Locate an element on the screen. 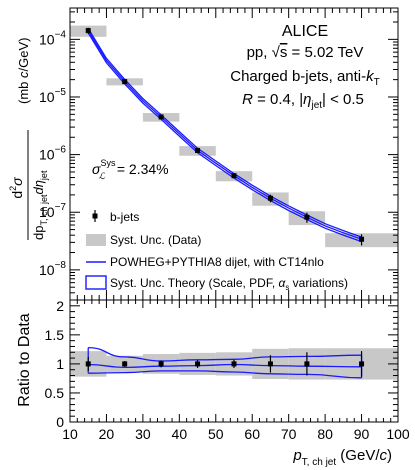 This screenshot has height=470, width=415. ratio-y-tick-label: 1.5 is located at coordinates (55, 335).